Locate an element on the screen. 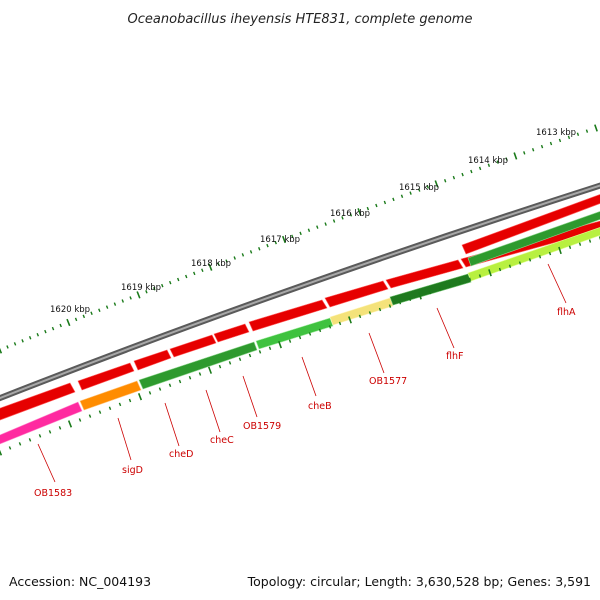 Image resolution: width=600 pixels, height=600 pixels. gene-block-OB1583 is located at coordinates (41, 423).